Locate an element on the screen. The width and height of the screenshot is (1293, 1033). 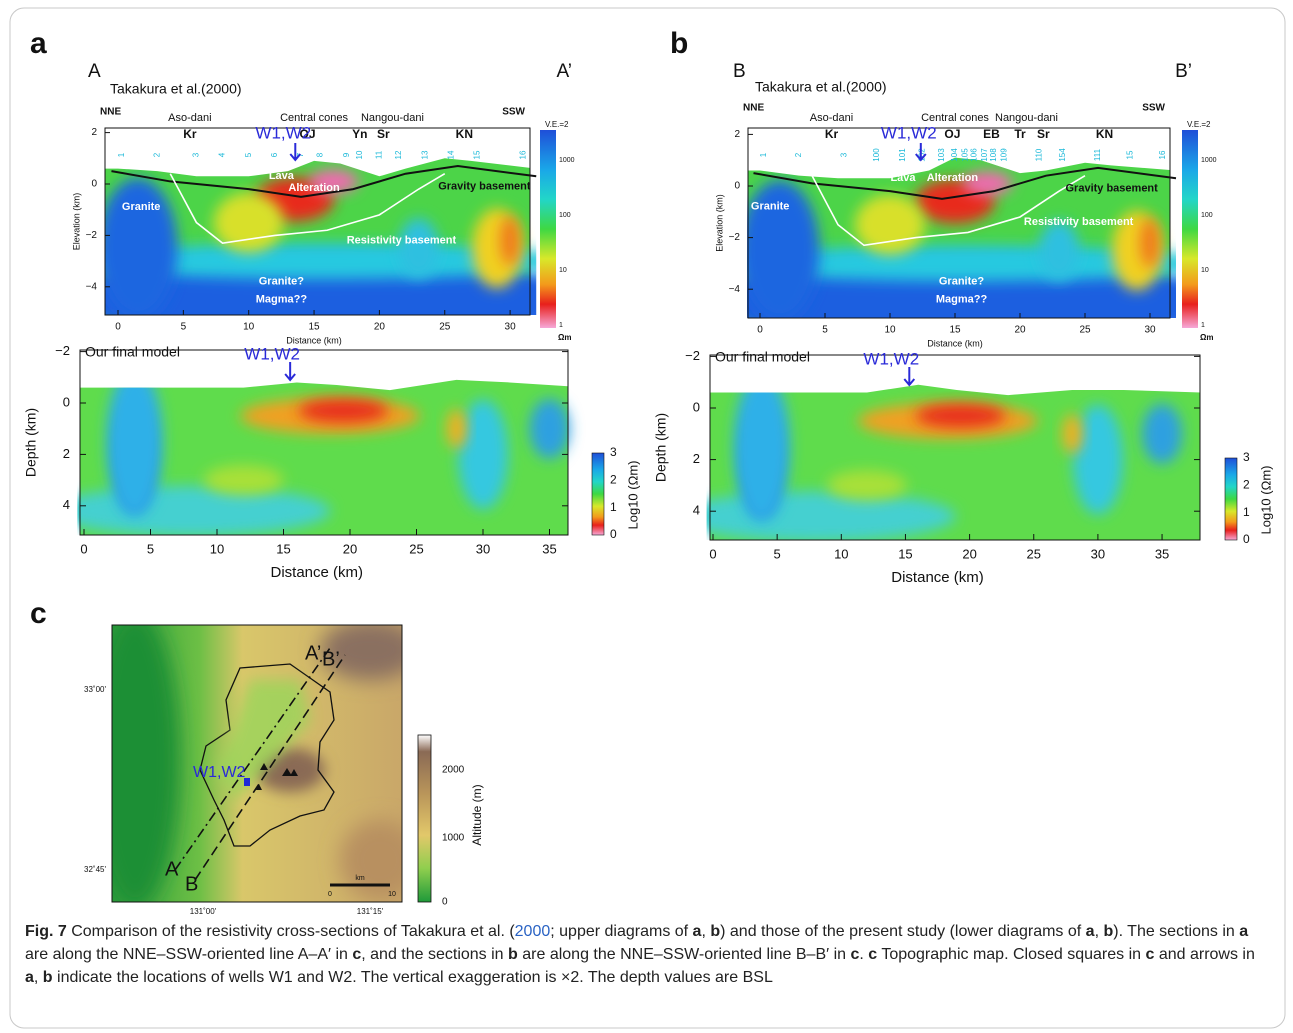
caption-segment: ). The sections in is located at coordinates (1176, 931).